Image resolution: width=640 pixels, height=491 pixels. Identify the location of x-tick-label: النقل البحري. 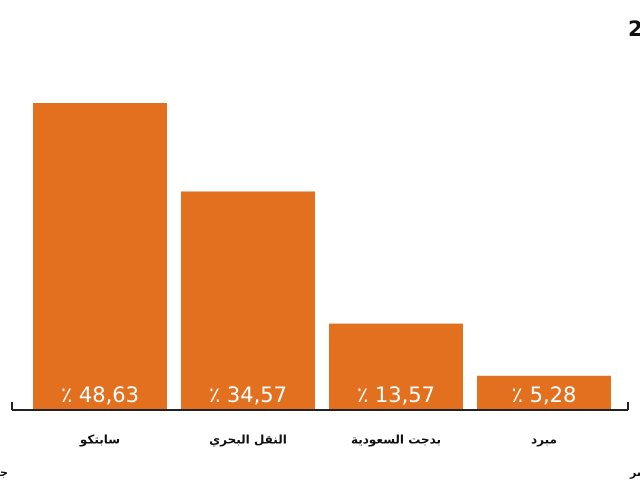
(248, 440).